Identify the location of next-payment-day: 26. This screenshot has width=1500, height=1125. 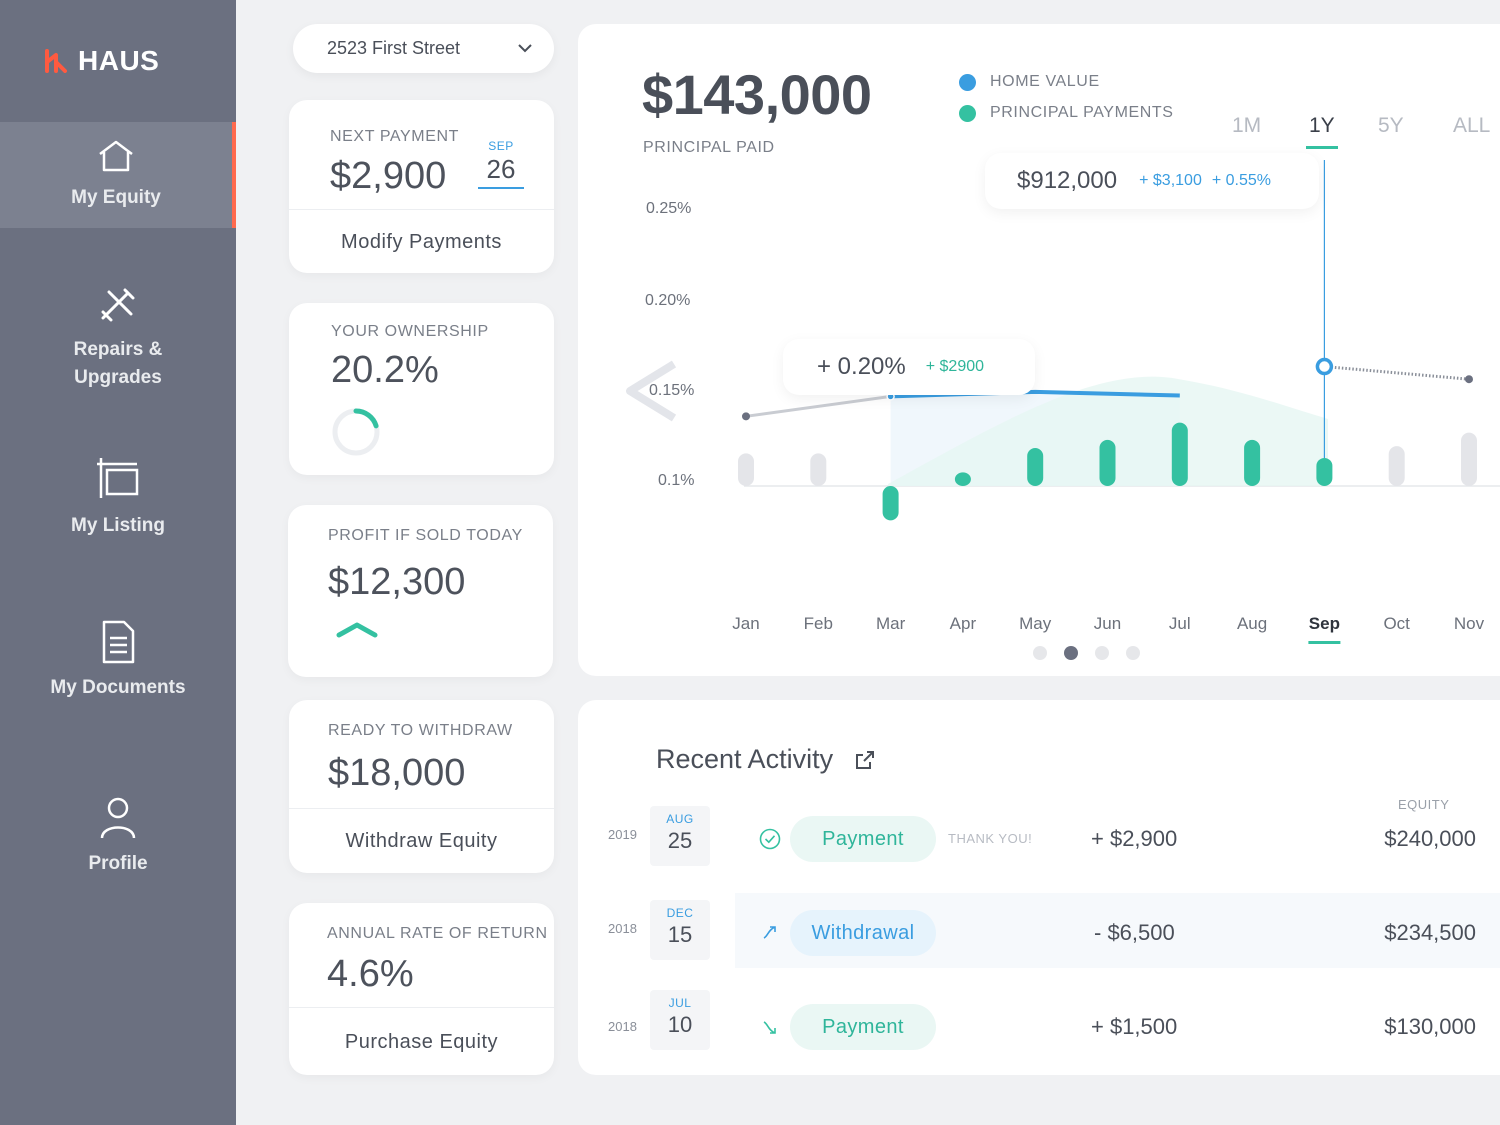
(501, 171).